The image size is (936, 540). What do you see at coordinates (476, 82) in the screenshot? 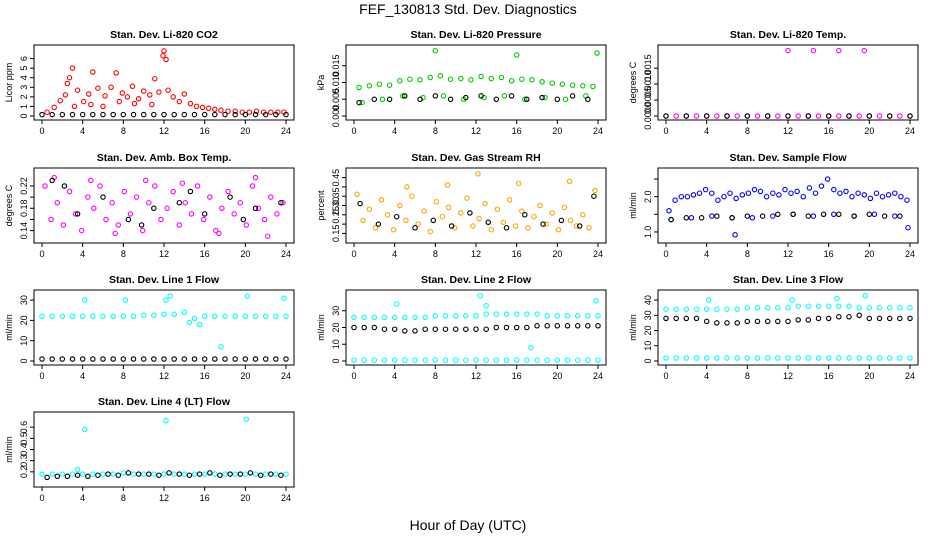
I see `plot-frame` at bounding box center [476, 82].